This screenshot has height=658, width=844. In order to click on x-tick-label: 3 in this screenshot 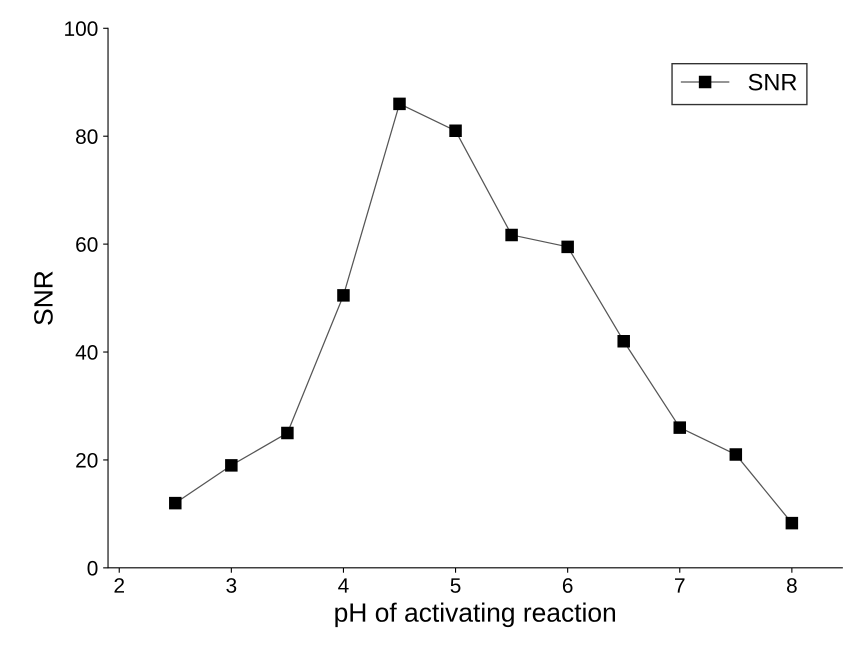, I will do `click(231, 585)`.